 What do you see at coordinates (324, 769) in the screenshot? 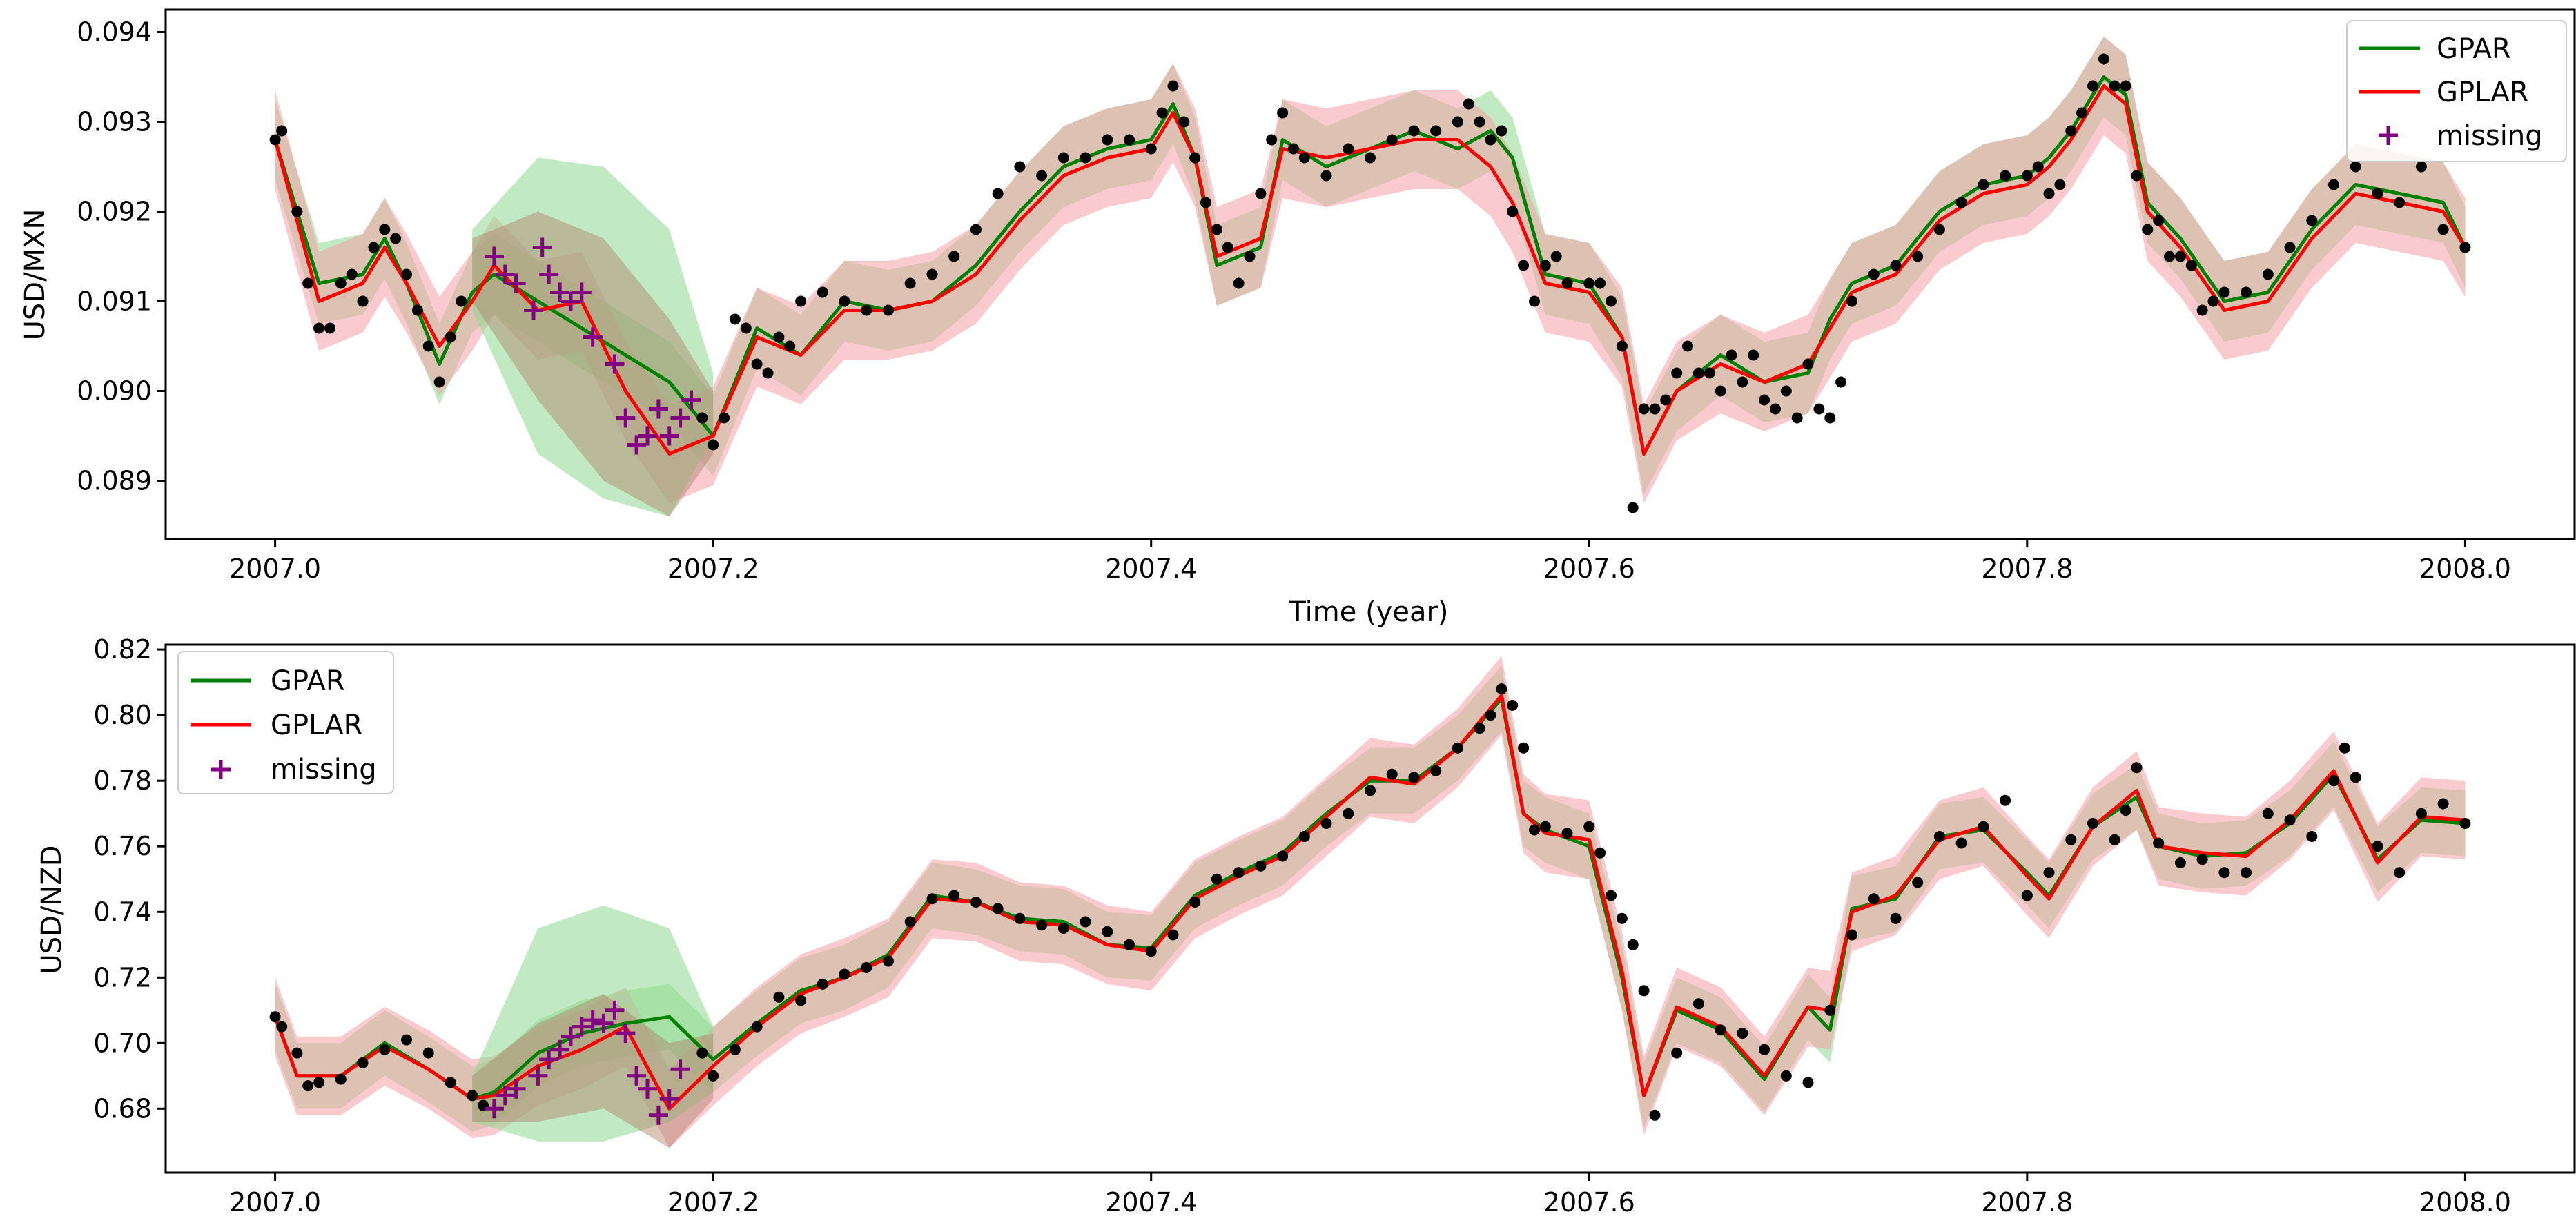
I see `legend-missing-label: missing` at bounding box center [324, 769].